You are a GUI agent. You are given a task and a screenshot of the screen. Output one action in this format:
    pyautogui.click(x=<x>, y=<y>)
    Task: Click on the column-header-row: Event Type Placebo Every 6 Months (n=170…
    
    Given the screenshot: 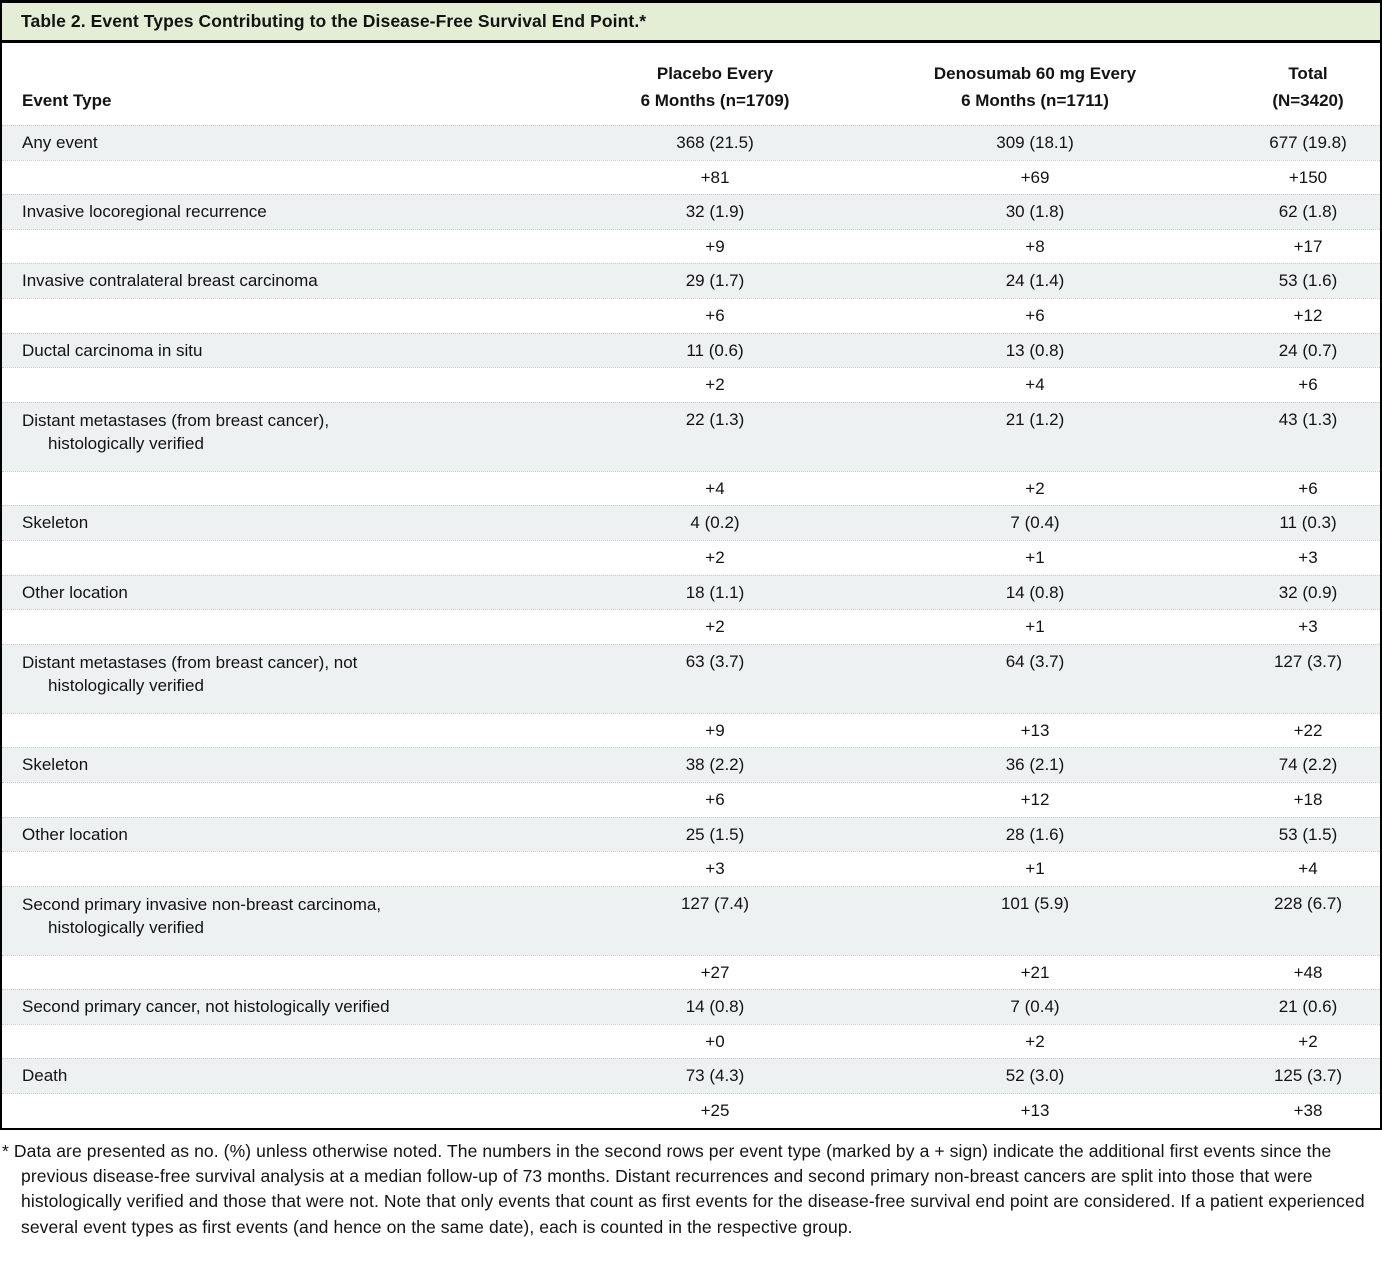 What is the action you would take?
    pyautogui.click(x=691, y=84)
    